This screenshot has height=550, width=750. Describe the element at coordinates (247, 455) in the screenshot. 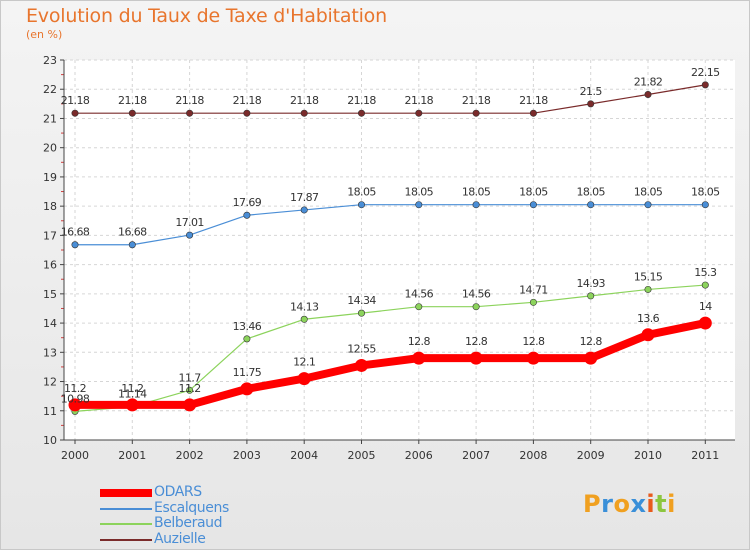

I see `x-tick-label: 2003` at that location.